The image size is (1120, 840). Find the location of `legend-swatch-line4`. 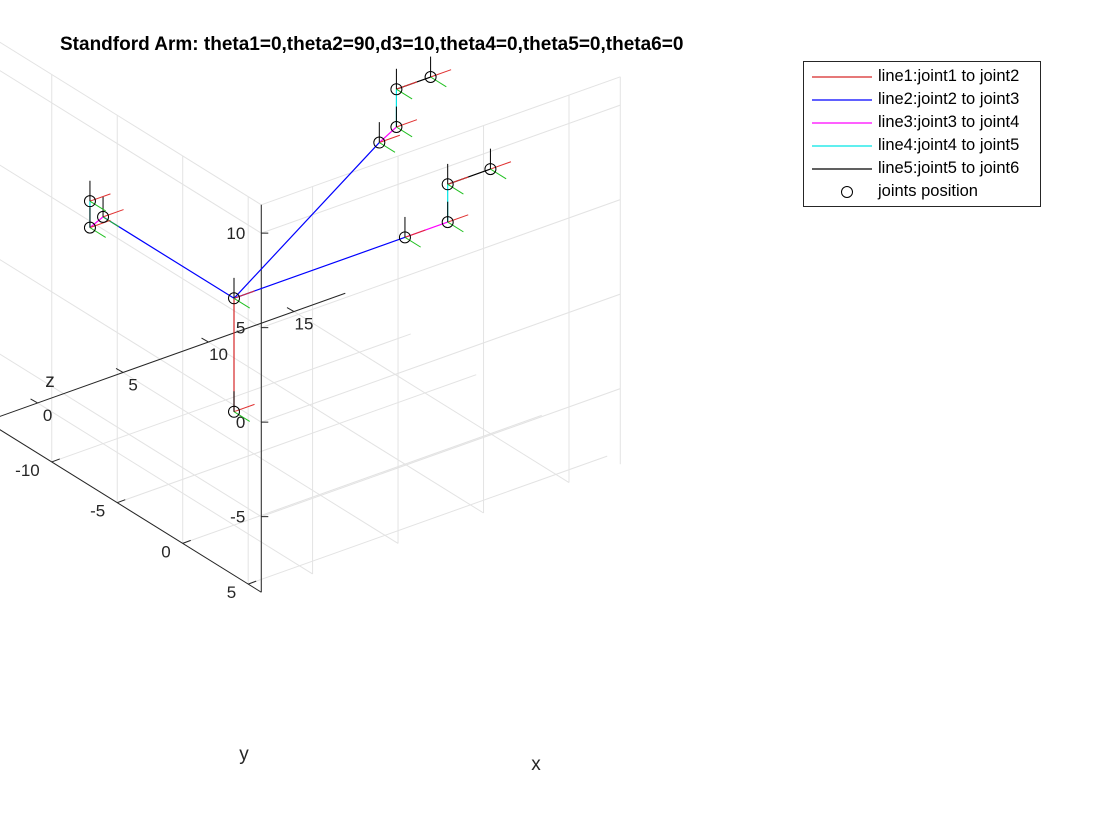

legend-swatch-line4 is located at coordinates (842, 146).